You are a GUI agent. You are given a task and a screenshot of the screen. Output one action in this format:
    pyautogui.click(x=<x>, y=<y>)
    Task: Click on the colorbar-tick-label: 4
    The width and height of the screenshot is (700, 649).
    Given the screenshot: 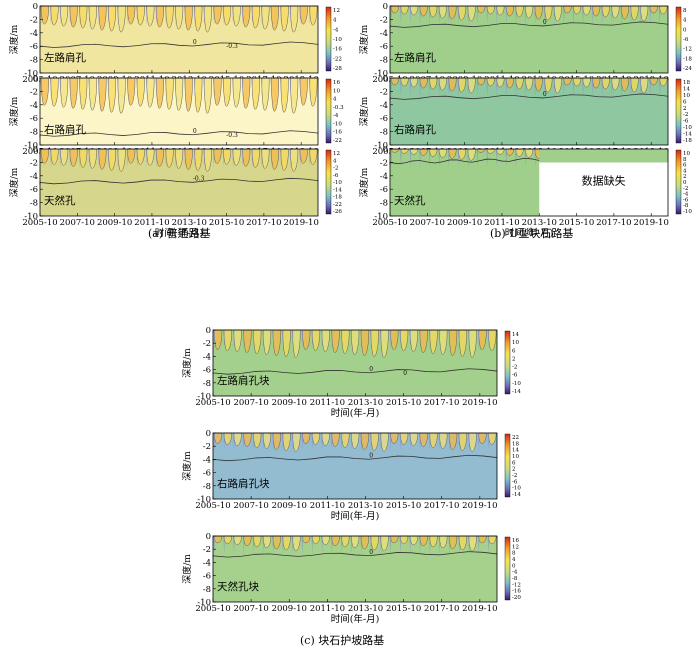 What is the action you would take?
    pyautogui.click(x=685, y=21)
    